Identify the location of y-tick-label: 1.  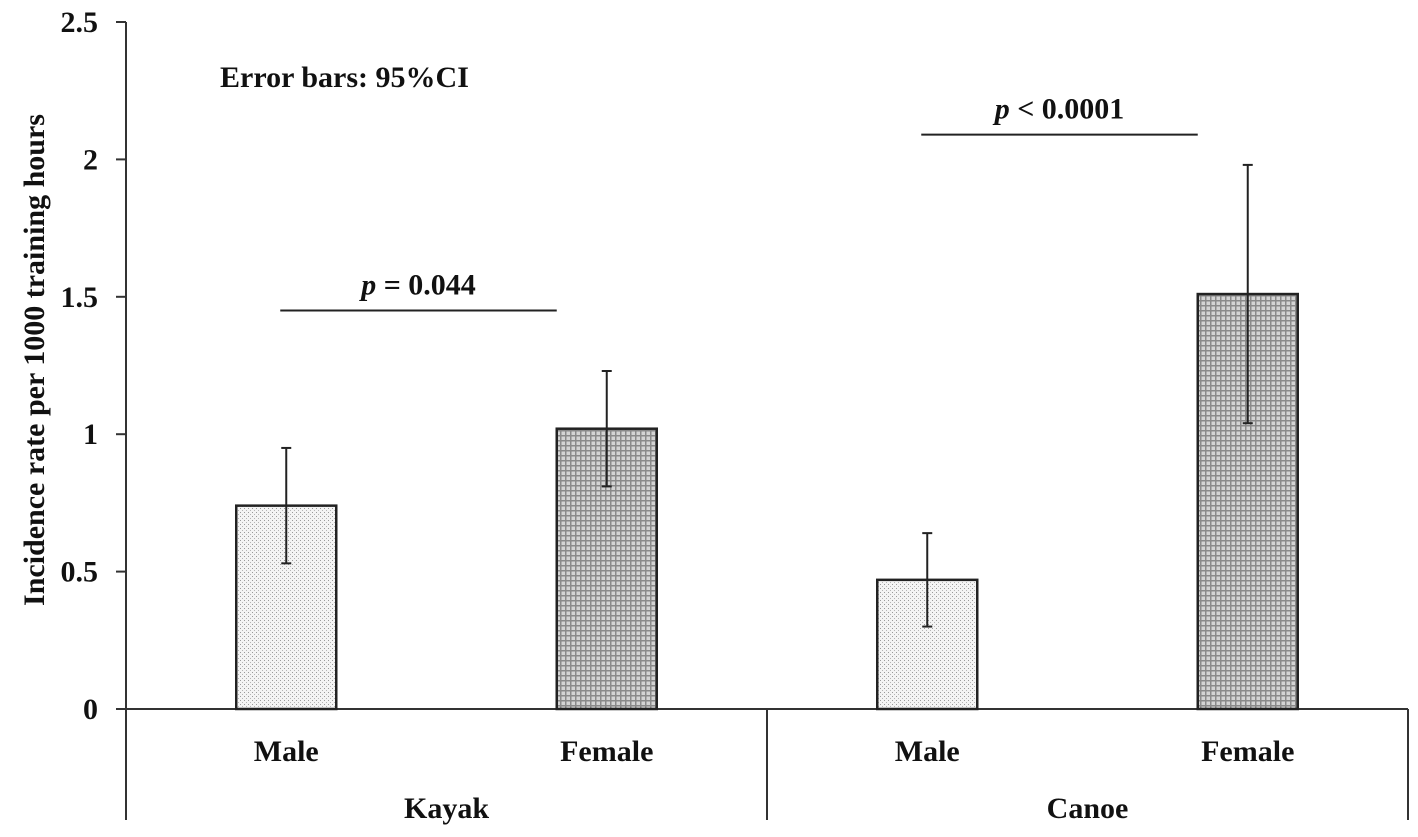
(90, 434).